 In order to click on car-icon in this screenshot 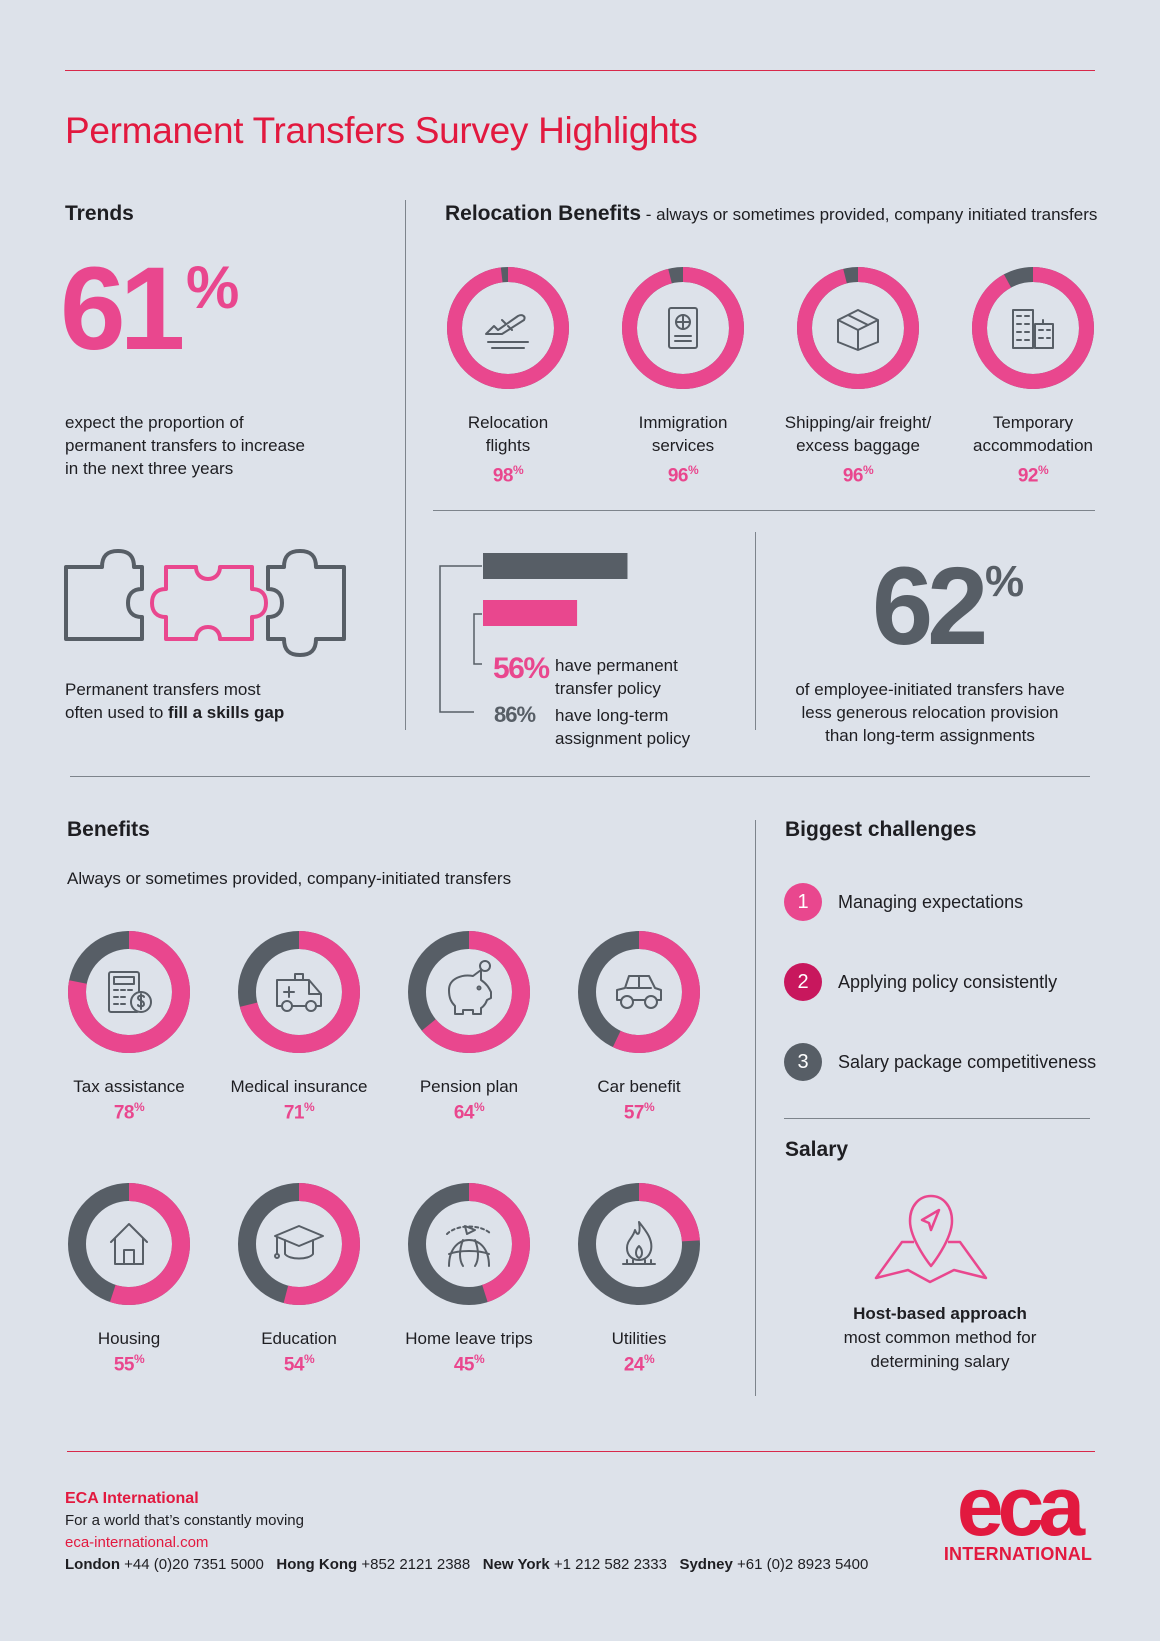, I will do `click(639, 992)`.